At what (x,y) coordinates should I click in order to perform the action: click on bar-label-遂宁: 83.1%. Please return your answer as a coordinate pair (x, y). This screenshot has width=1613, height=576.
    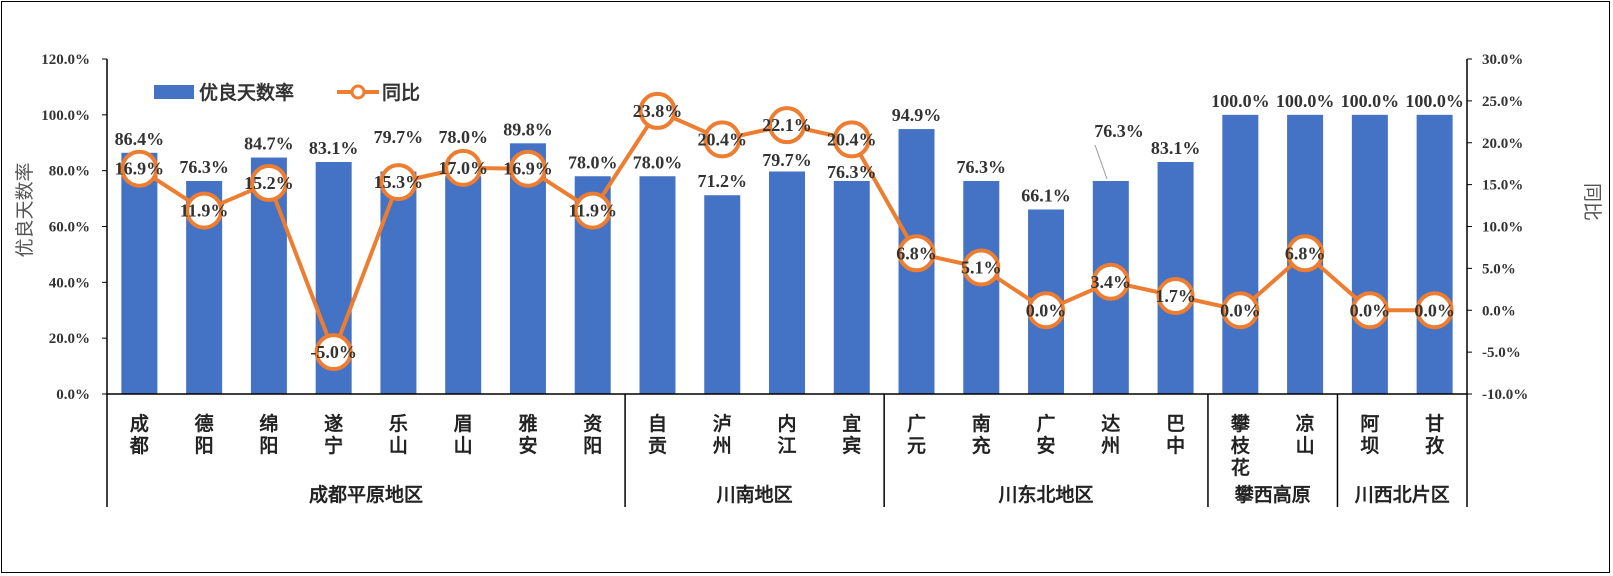
    Looking at the image, I should click on (334, 148).